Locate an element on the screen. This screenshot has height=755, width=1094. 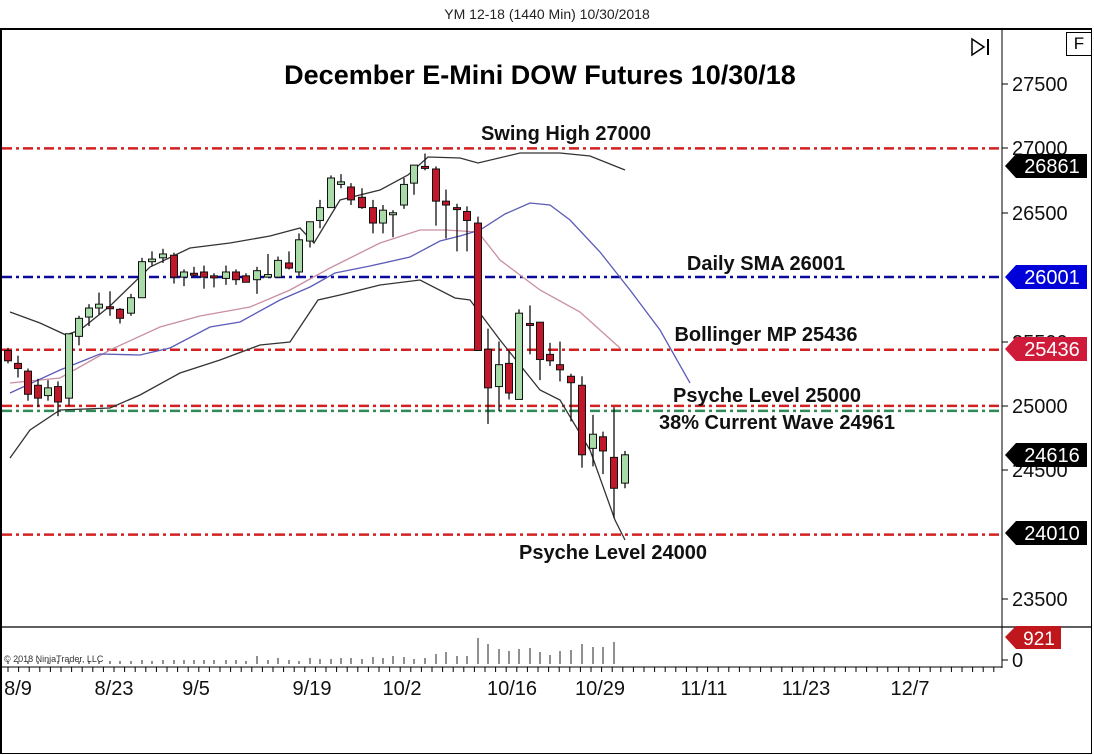
scroll-to-end-button is located at coordinates (981, 47).